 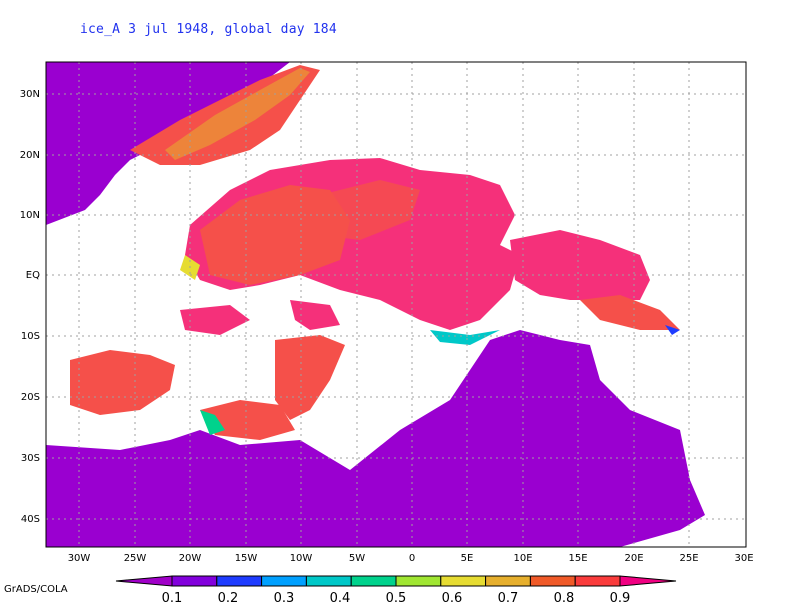 What do you see at coordinates (310, 377) in the screenshot?
I see `region-high-southcentral` at bounding box center [310, 377].